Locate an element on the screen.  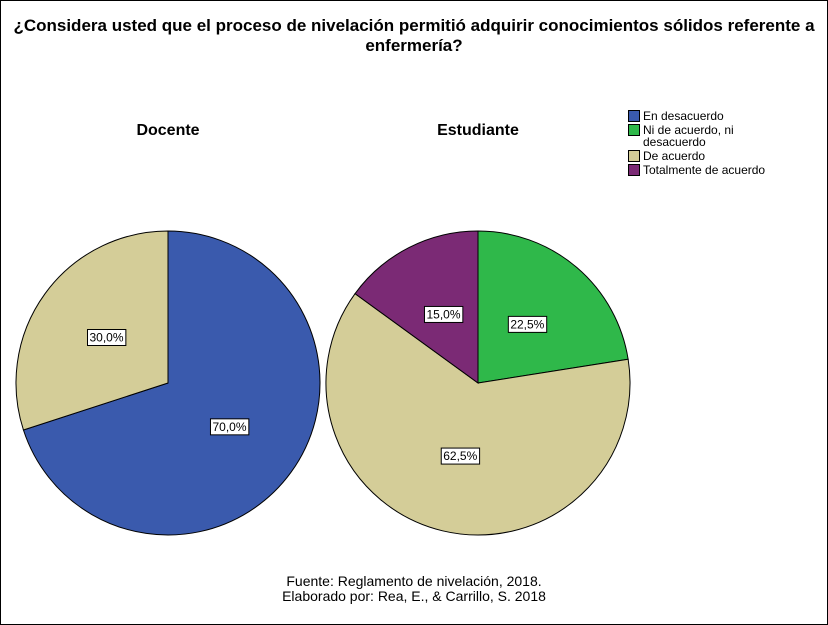
pie-title: Estudiante is located at coordinates (478, 130).